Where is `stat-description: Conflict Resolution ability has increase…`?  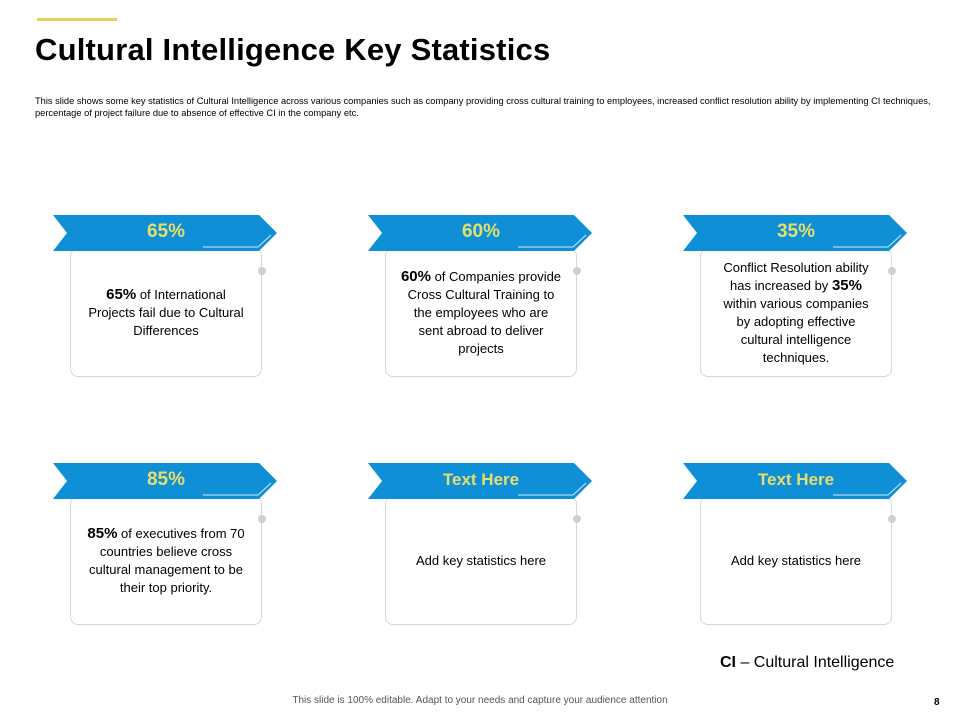
stat-description: Conflict Resolution ability has increase… is located at coordinates (796, 313).